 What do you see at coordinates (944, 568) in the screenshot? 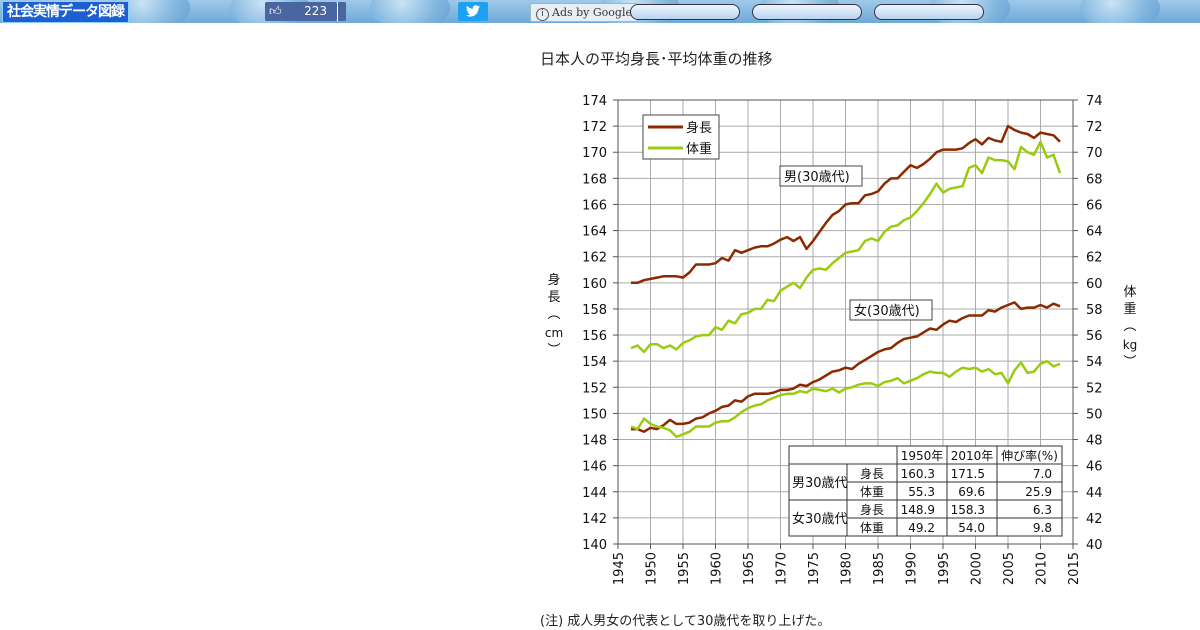
I see `x-tick-label: 1995` at bounding box center [944, 568].